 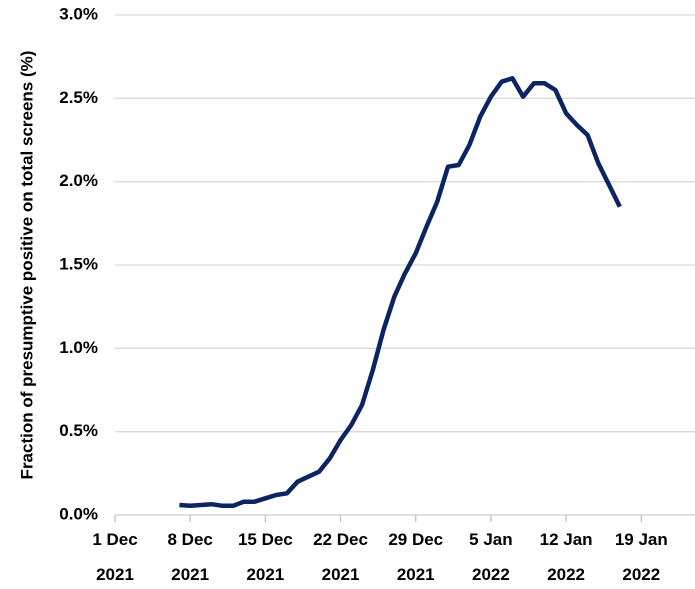 I want to click on x-tick-label: 1 Dec 2021, so click(x=115, y=557).